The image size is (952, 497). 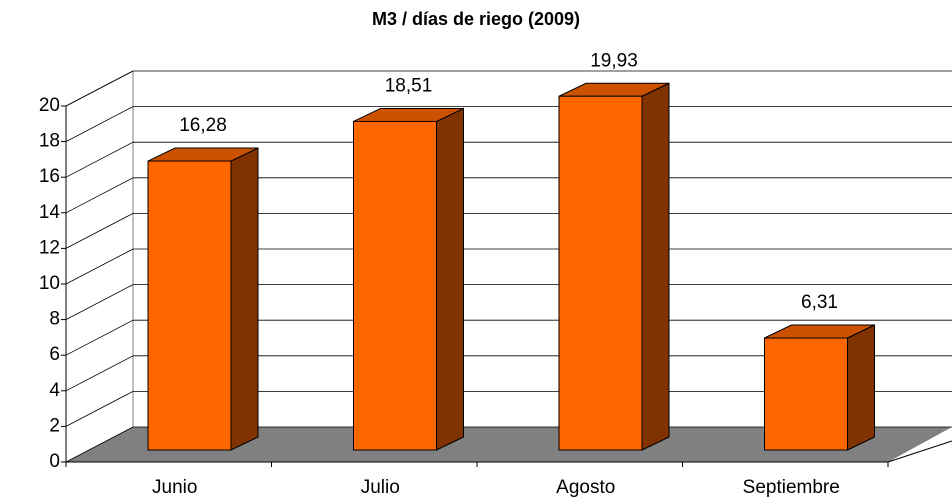 I want to click on floor, so click(x=509, y=444).